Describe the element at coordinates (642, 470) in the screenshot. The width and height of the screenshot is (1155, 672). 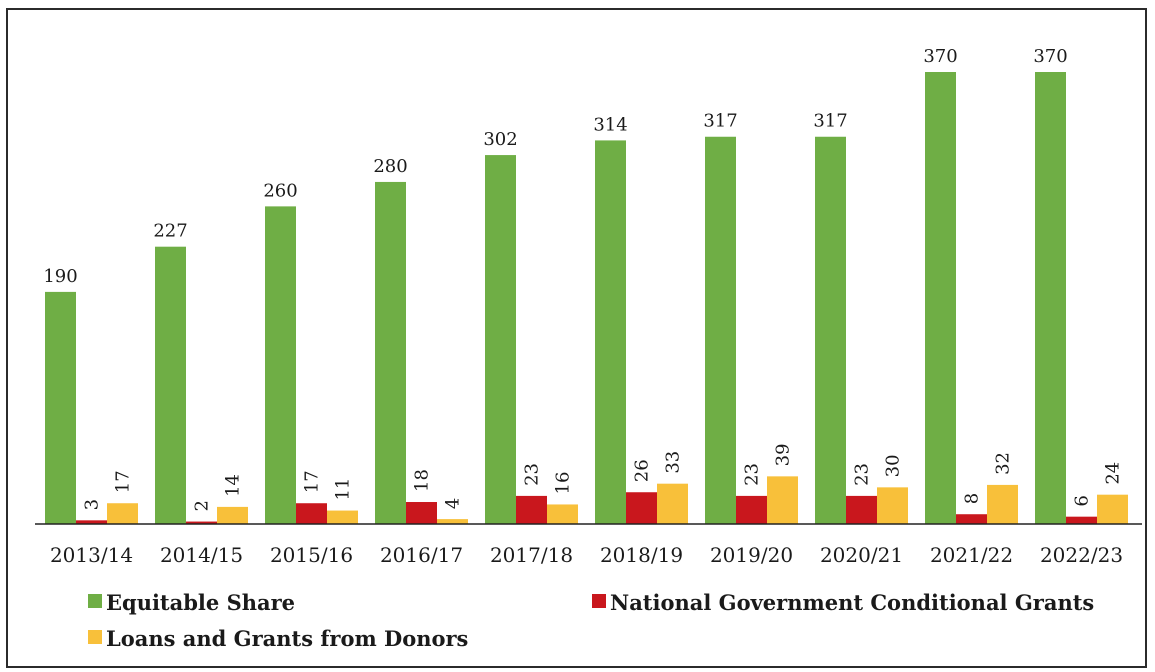
I see `value-label-national-government-conditional-grants-2018-19: 26` at that location.